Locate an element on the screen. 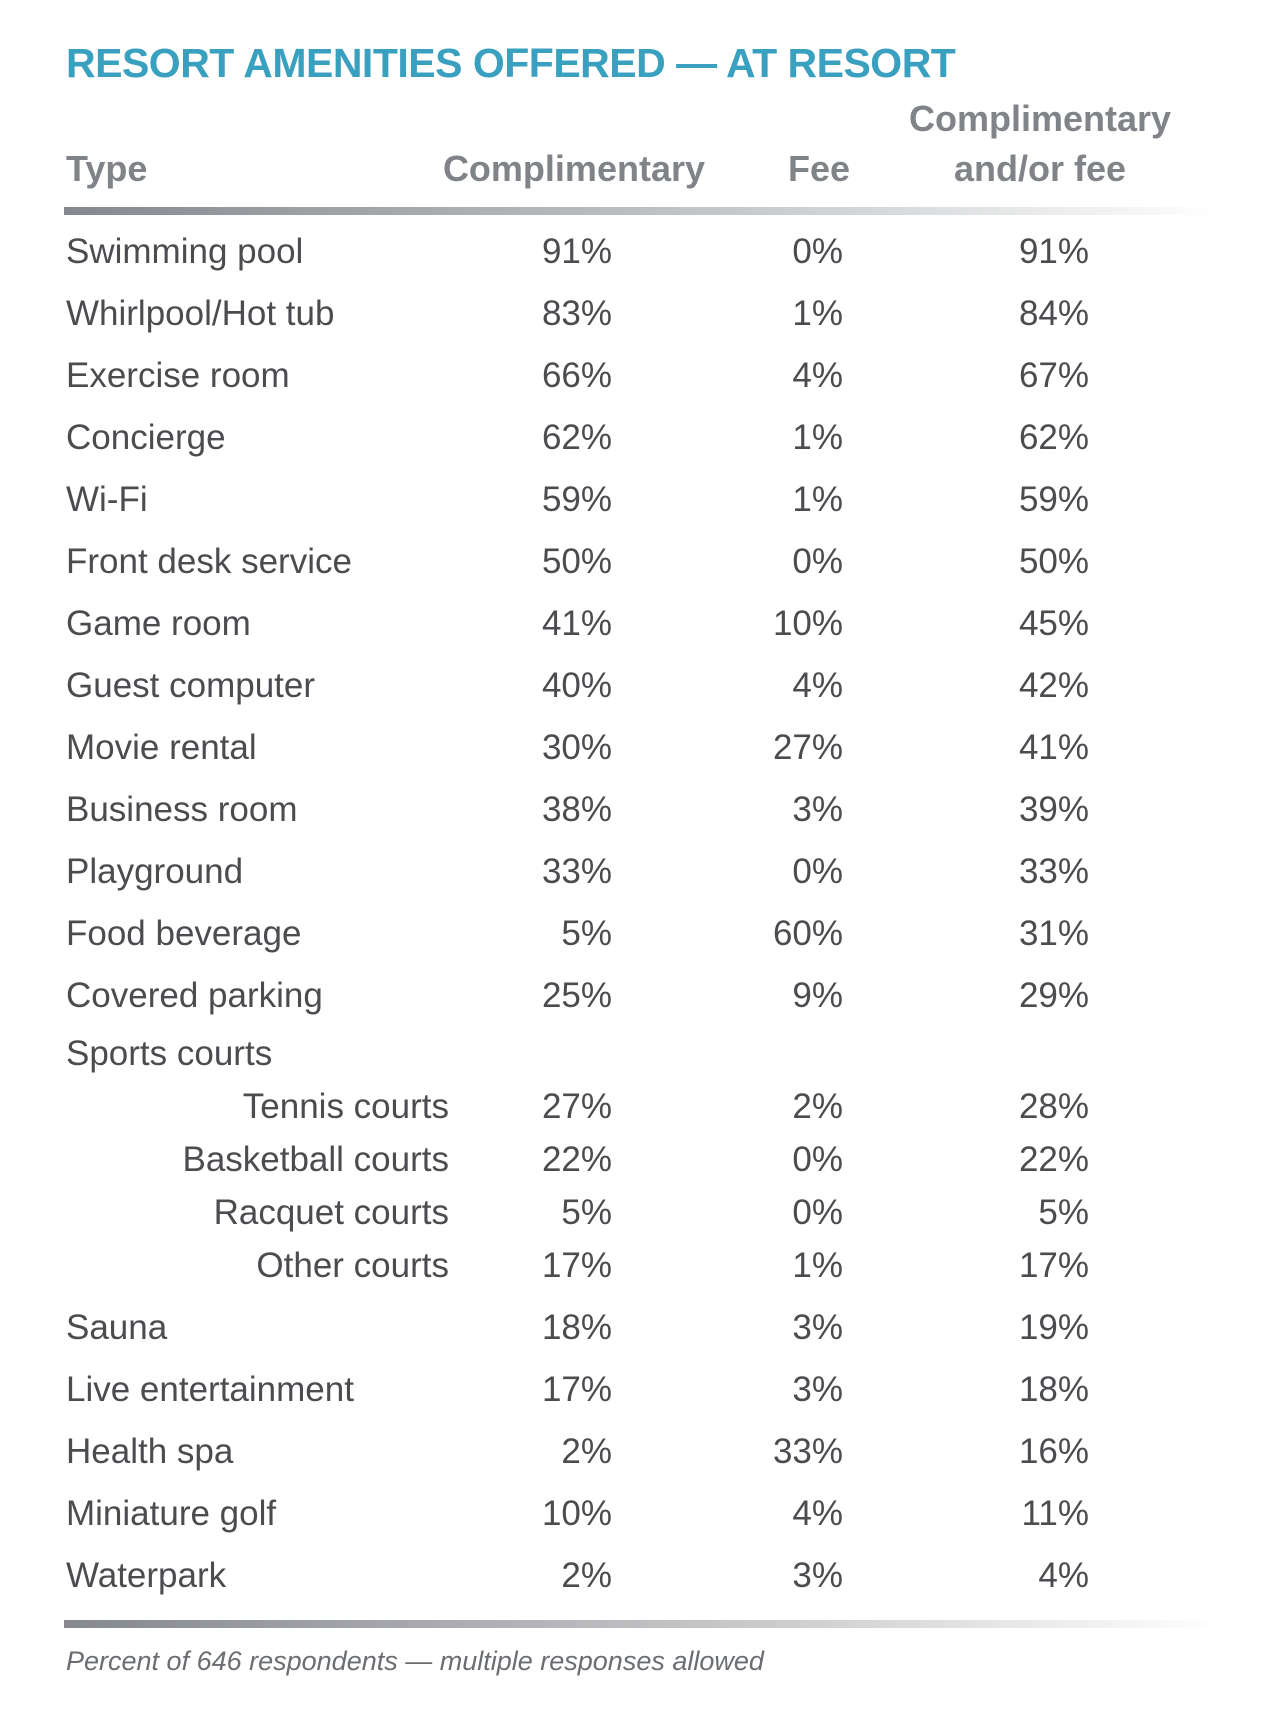 The image size is (1275, 1725). both-value: 16% is located at coordinates (1053, 1451).